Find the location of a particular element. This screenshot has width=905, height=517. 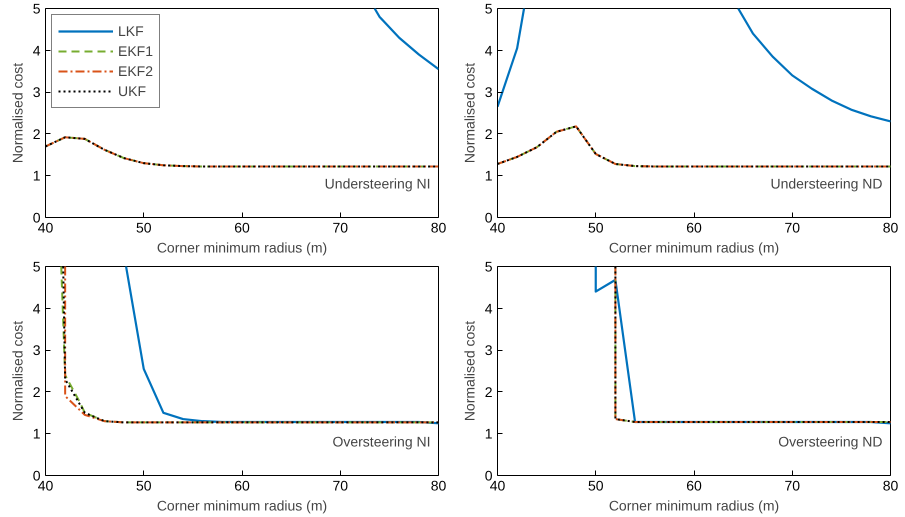

annotation: Oversteering ND is located at coordinates (830, 442).